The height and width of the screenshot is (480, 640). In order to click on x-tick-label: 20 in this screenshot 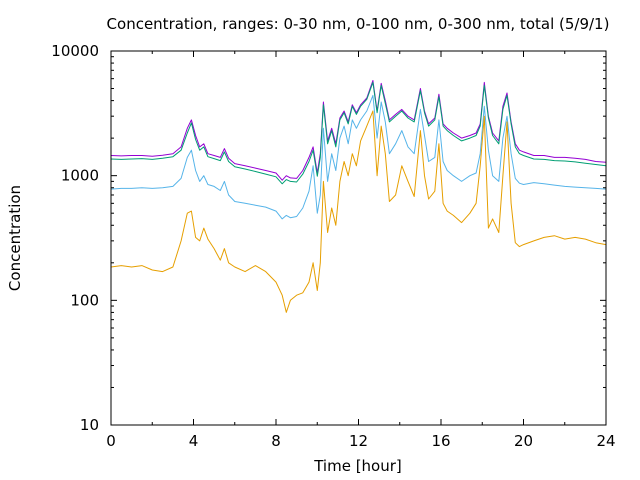, I will do `click(523, 441)`.